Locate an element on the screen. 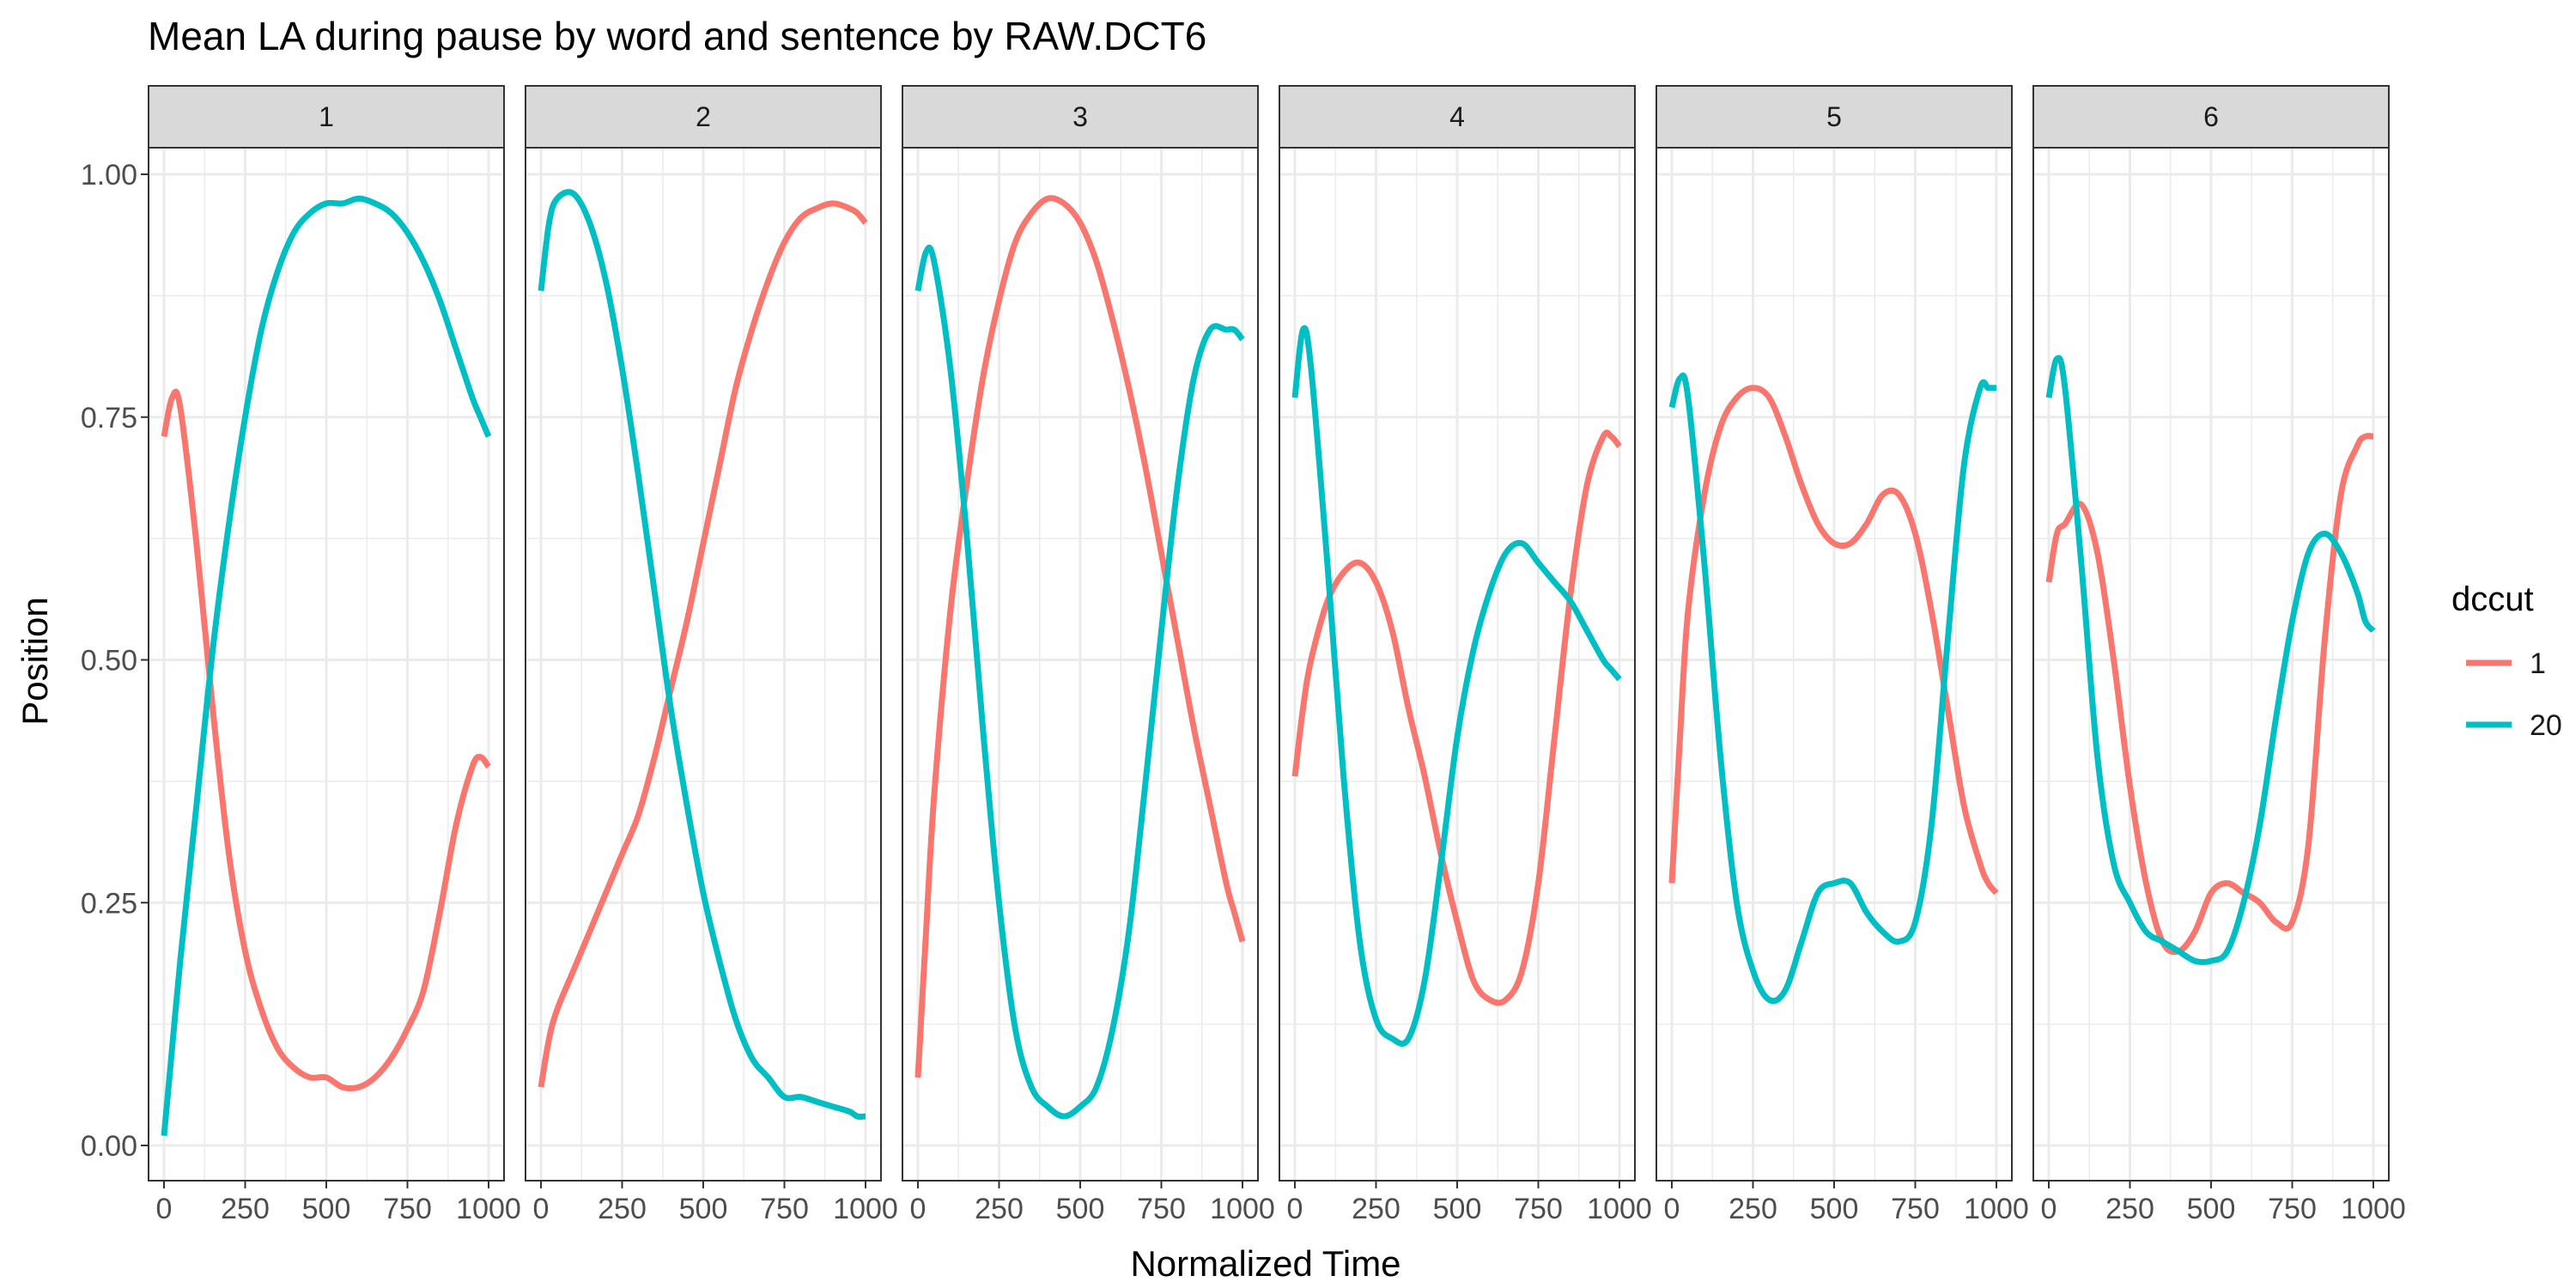 This screenshot has width=2576, height=1288. y-tick-label: 0.75 is located at coordinates (109, 418).